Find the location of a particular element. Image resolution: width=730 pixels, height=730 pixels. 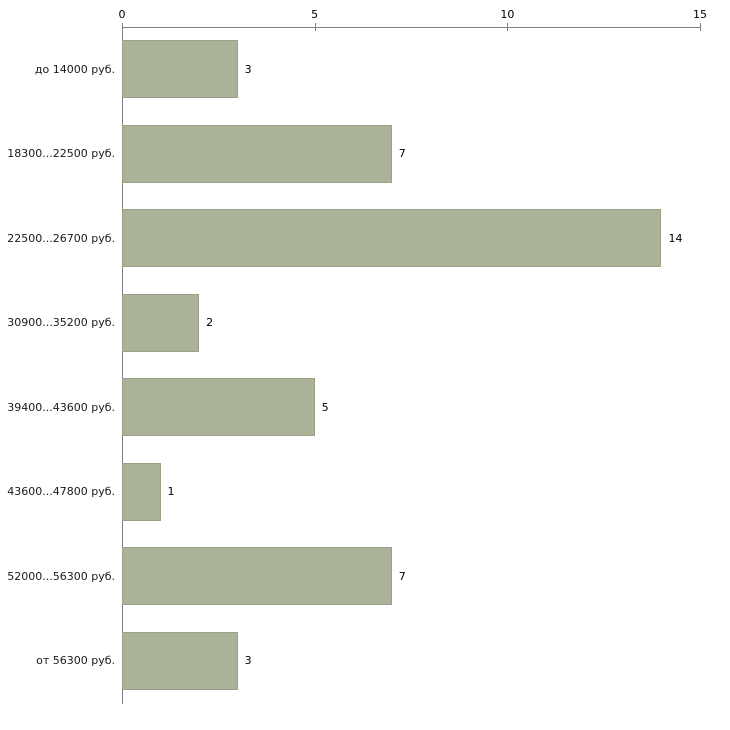

chart-row: 30900...35200 руб. 2 is located at coordinates (365, 323).